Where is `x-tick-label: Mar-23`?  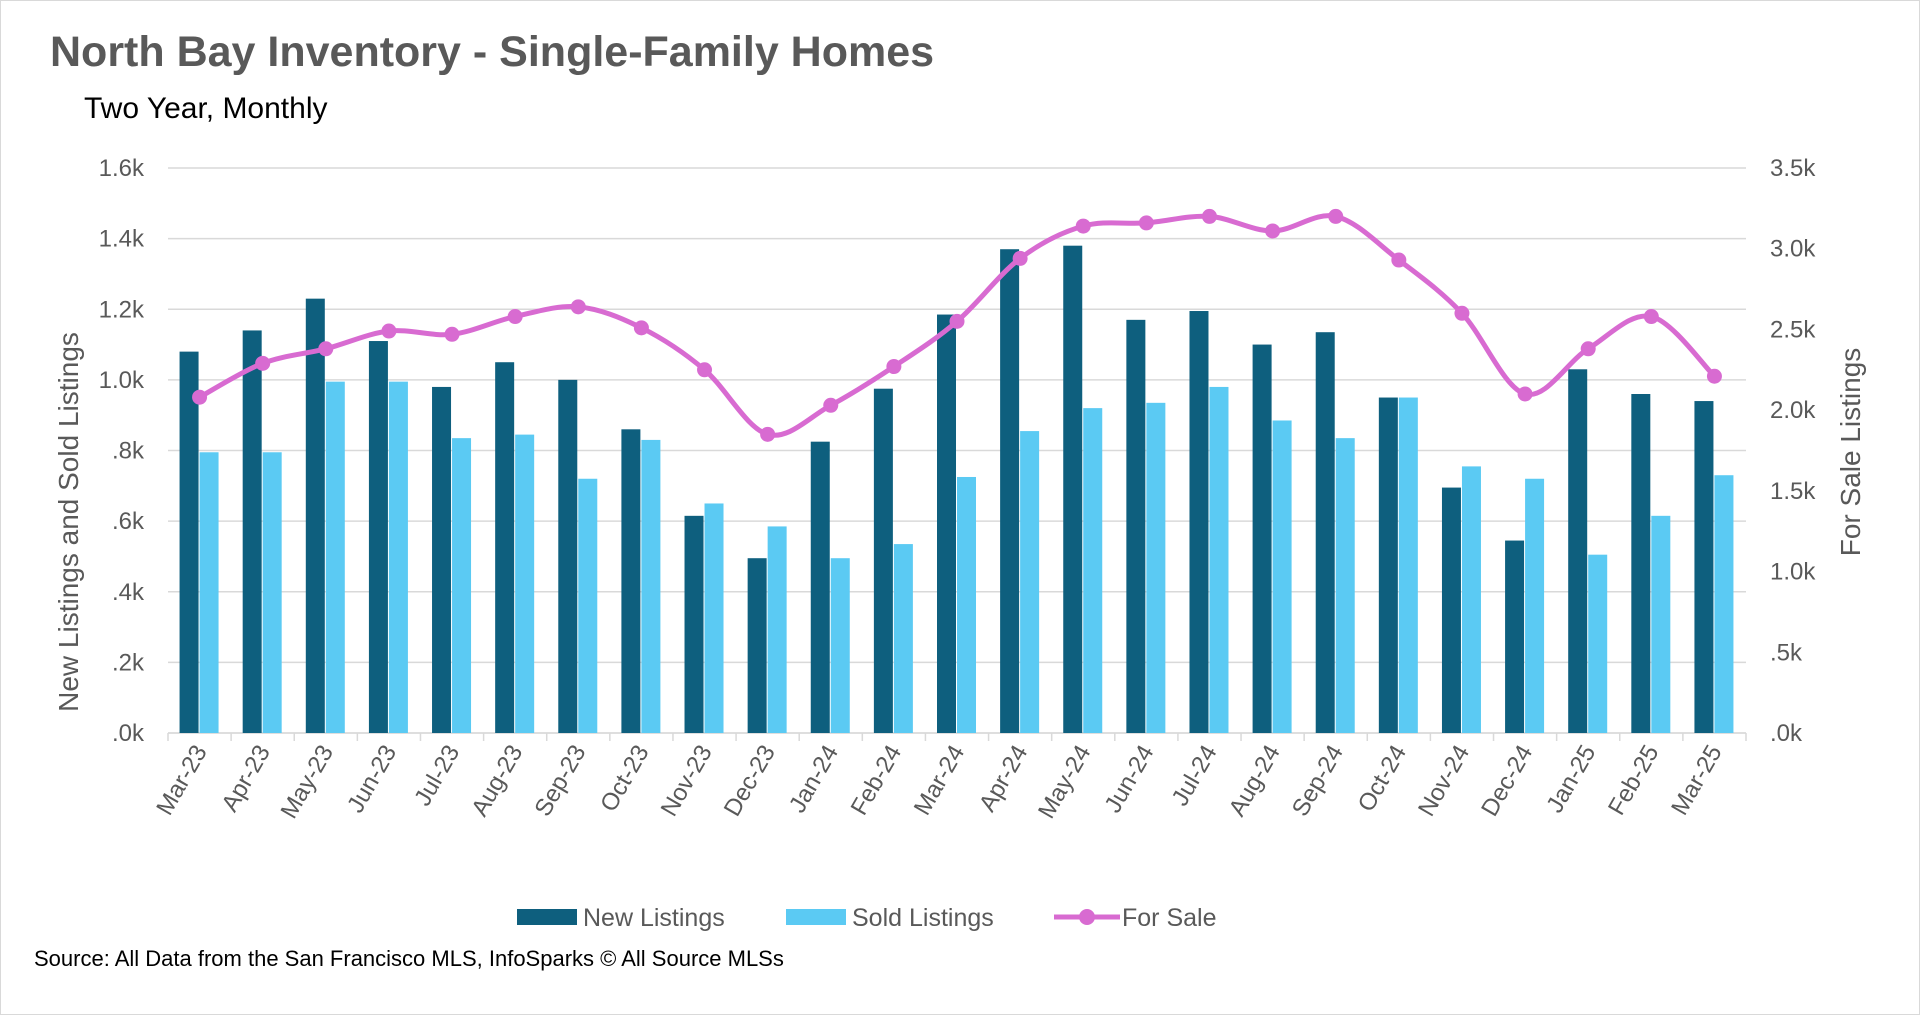
x-tick-label: Mar-23 is located at coordinates (181, 780).